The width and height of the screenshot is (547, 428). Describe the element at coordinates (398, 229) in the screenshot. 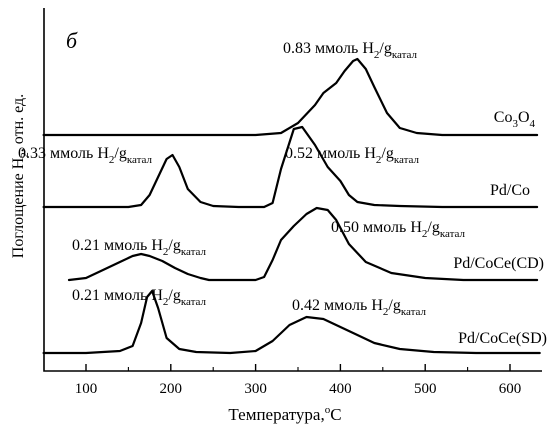

I see `annotation-5: 0.50 ммоль H2/gкатал` at that location.